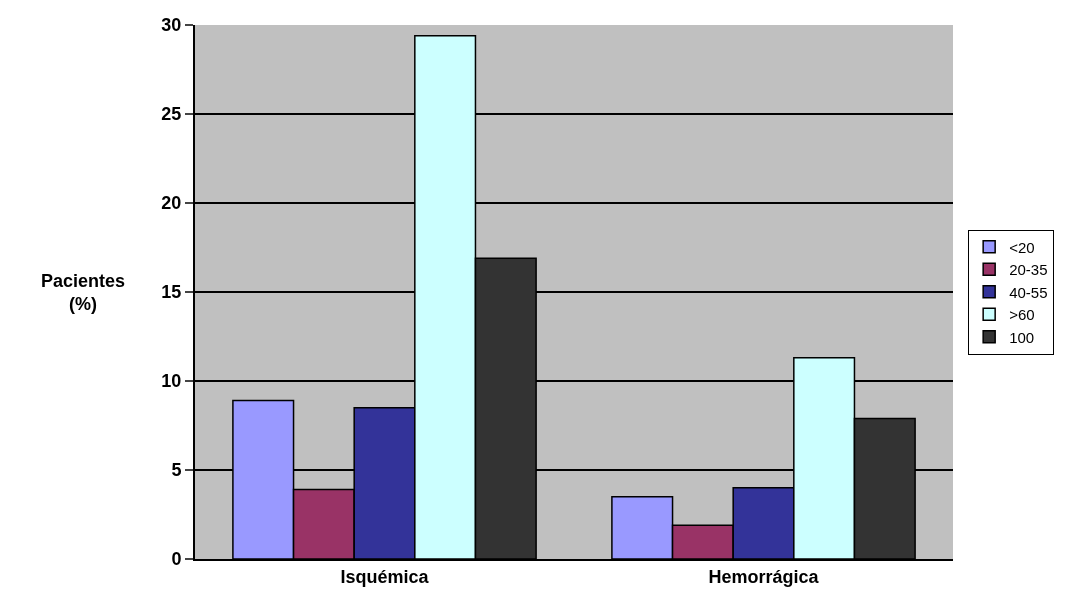 The image size is (1083, 614). I want to click on legend-label: <20, so click(1022, 247).